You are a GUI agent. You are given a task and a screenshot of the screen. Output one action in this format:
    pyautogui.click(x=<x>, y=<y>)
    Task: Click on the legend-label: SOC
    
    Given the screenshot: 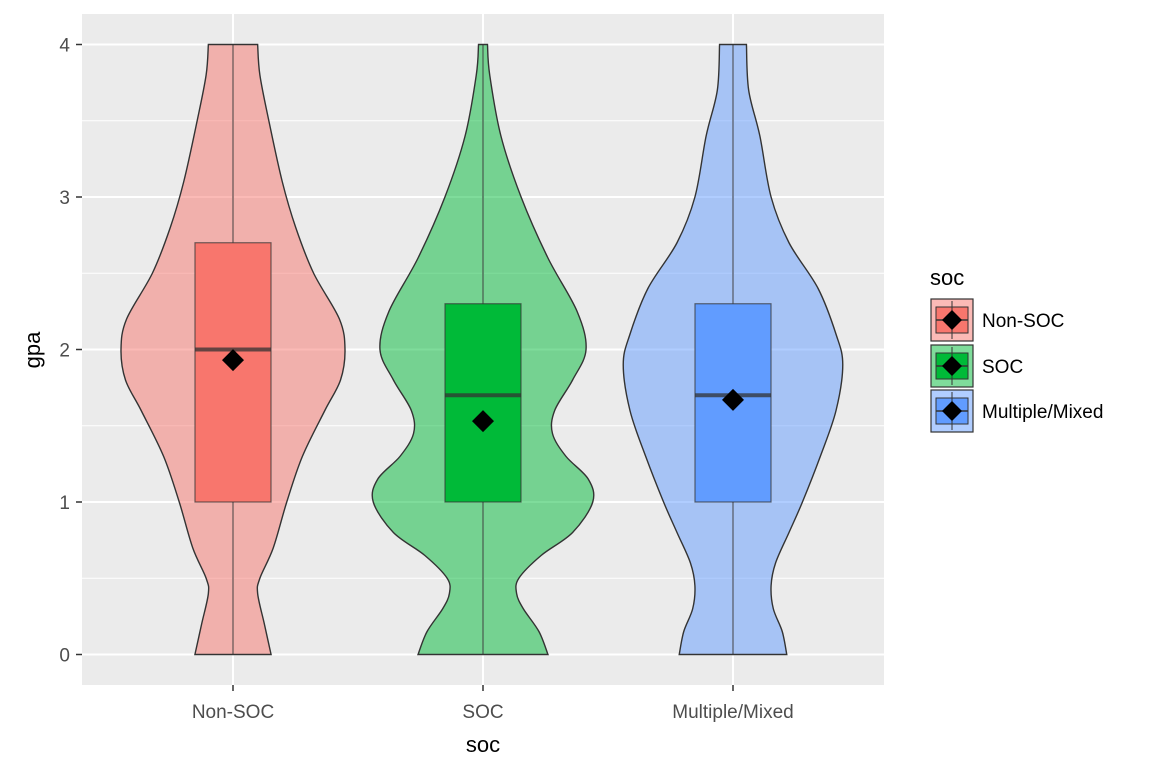 What is the action you would take?
    pyautogui.click(x=1002, y=367)
    